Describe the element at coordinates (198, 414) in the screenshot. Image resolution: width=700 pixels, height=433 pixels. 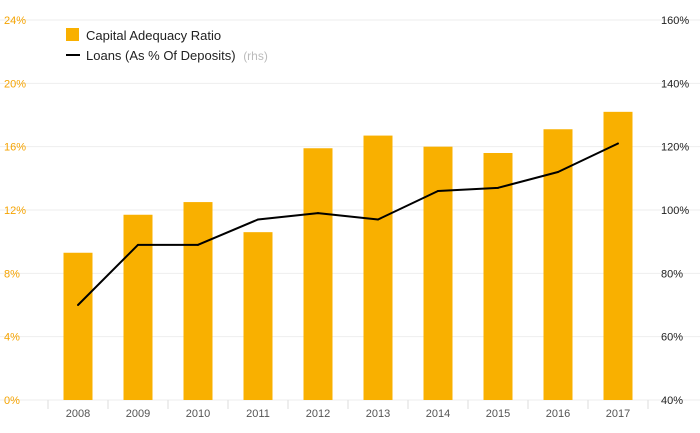
I see `x-tick-label: 2010` at that location.